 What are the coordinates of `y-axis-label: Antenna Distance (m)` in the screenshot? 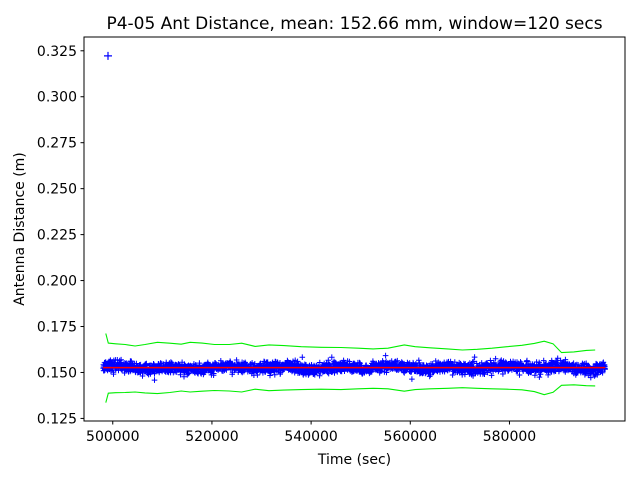 It's located at (20, 229).